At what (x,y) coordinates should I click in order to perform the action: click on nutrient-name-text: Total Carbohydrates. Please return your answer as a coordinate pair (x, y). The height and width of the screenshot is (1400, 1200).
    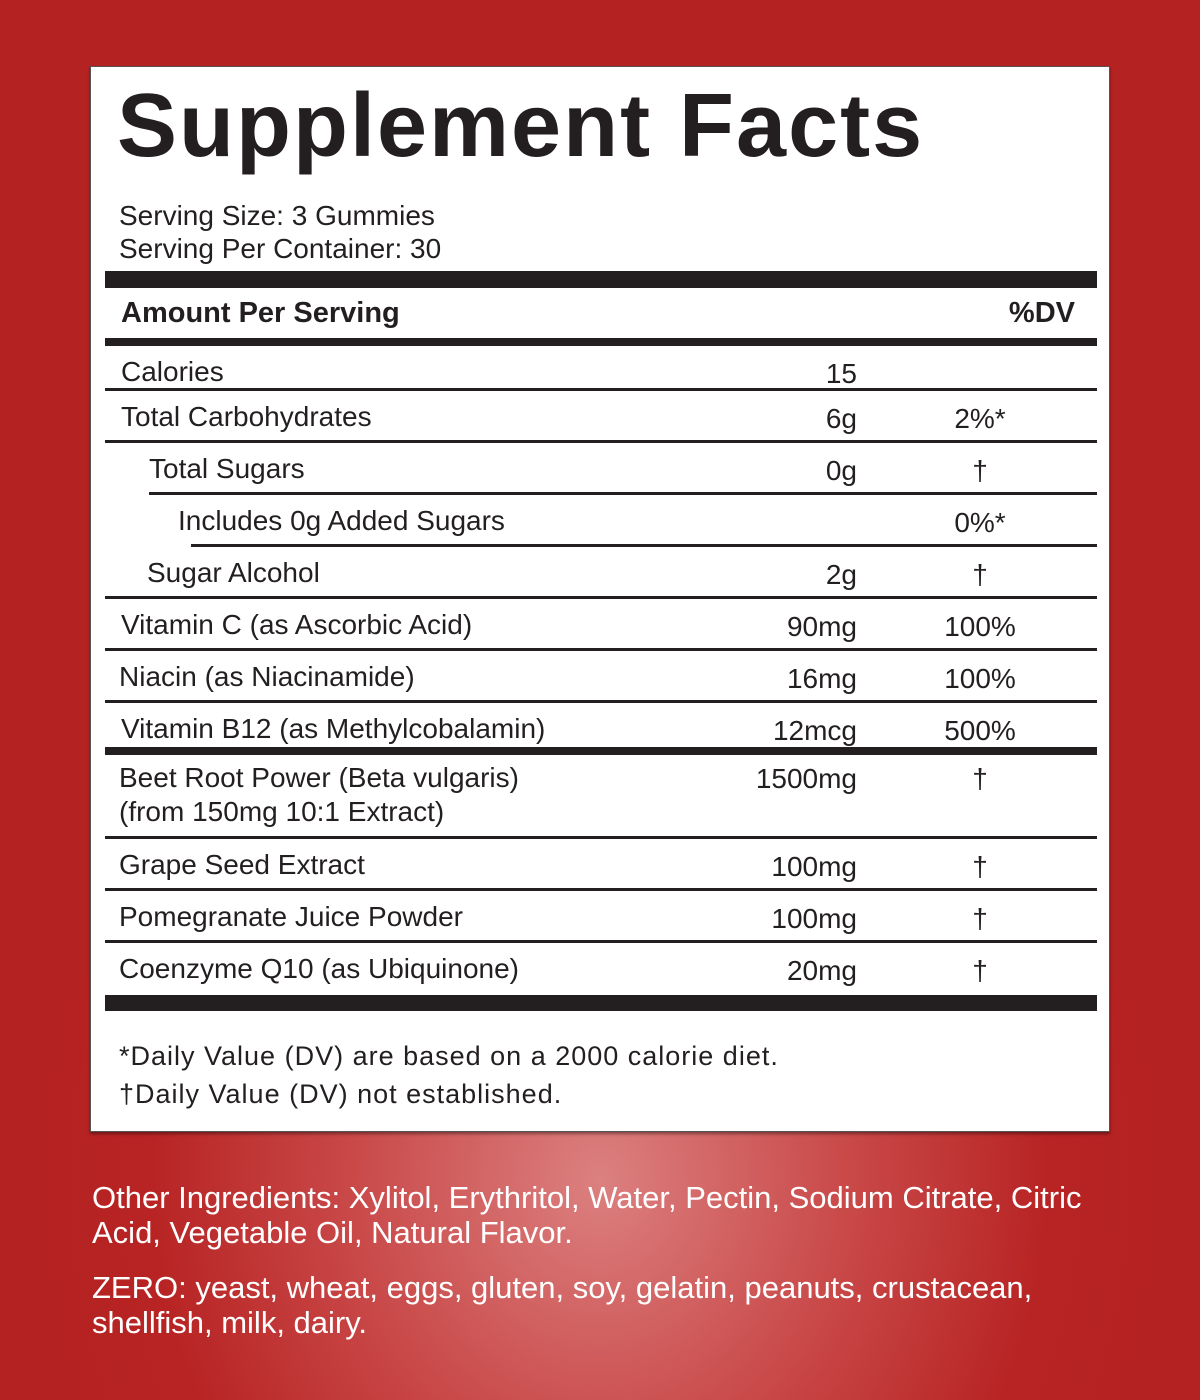
    Looking at the image, I should click on (246, 416).